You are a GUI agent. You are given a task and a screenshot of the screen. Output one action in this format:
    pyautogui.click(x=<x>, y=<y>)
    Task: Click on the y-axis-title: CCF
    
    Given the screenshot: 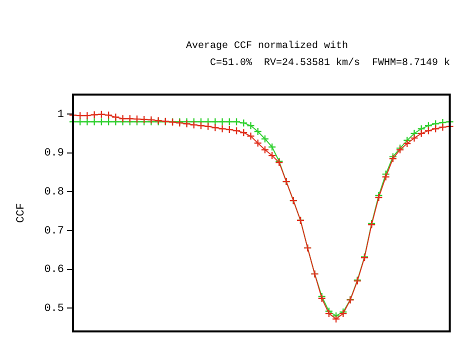 What is the action you would take?
    pyautogui.click(x=22, y=213)
    